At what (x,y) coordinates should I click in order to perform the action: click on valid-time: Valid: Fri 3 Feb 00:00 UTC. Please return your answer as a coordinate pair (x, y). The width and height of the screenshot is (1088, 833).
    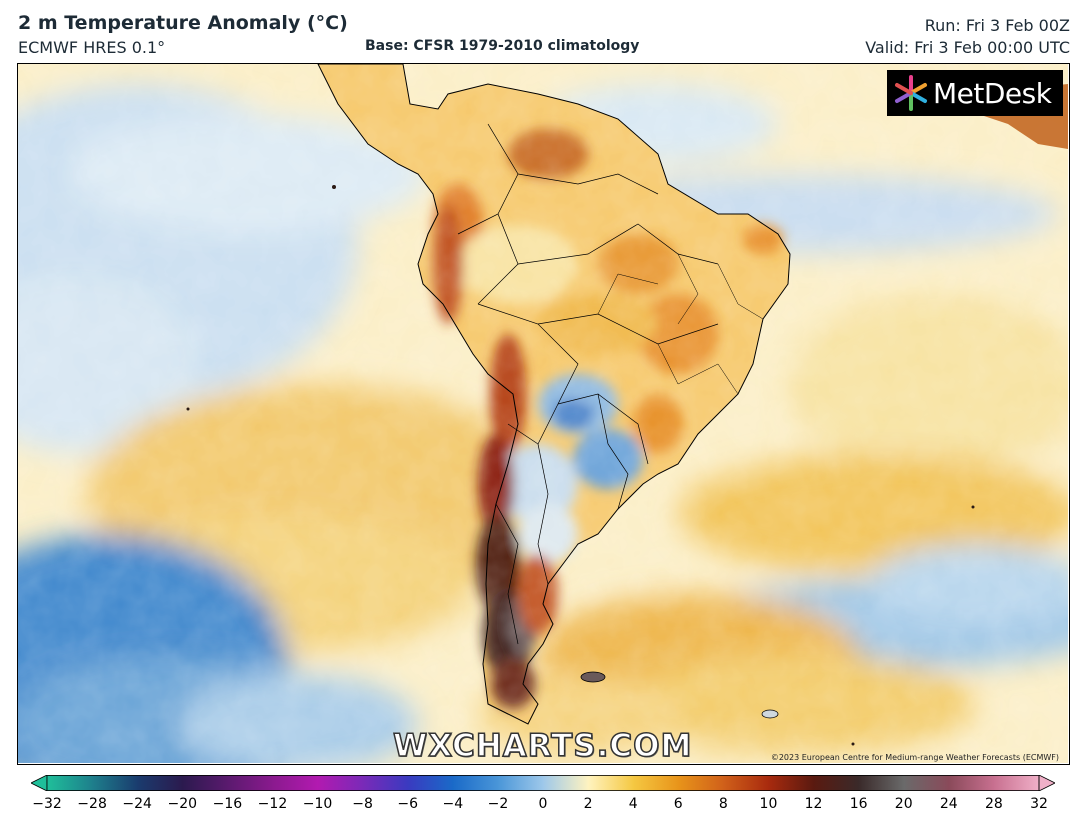
    Looking at the image, I should click on (967, 47).